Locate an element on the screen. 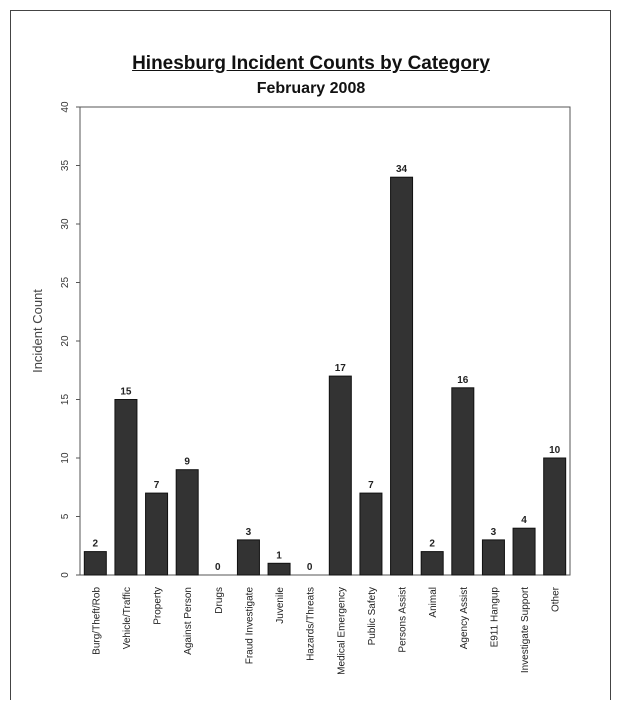  y-tick-label: 35 is located at coordinates (65, 166).